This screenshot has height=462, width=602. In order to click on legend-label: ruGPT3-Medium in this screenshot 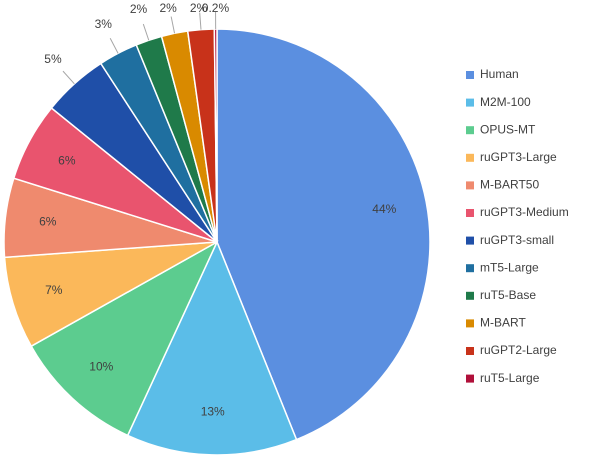, I will do `click(524, 212)`.